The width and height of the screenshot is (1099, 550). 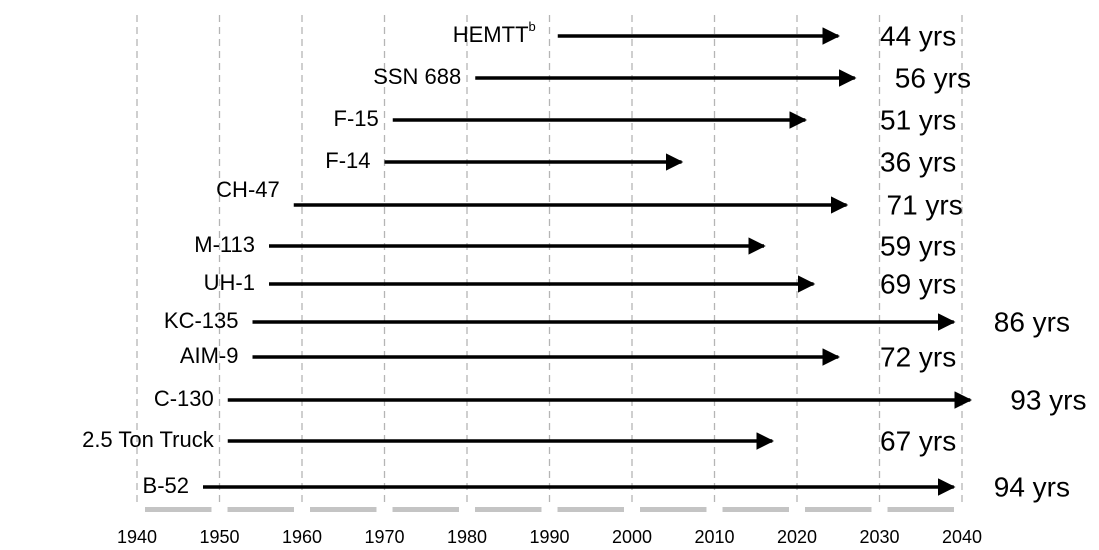 What do you see at coordinates (918, 161) in the screenshot?
I see `lifetime-label: 36 yrs` at bounding box center [918, 161].